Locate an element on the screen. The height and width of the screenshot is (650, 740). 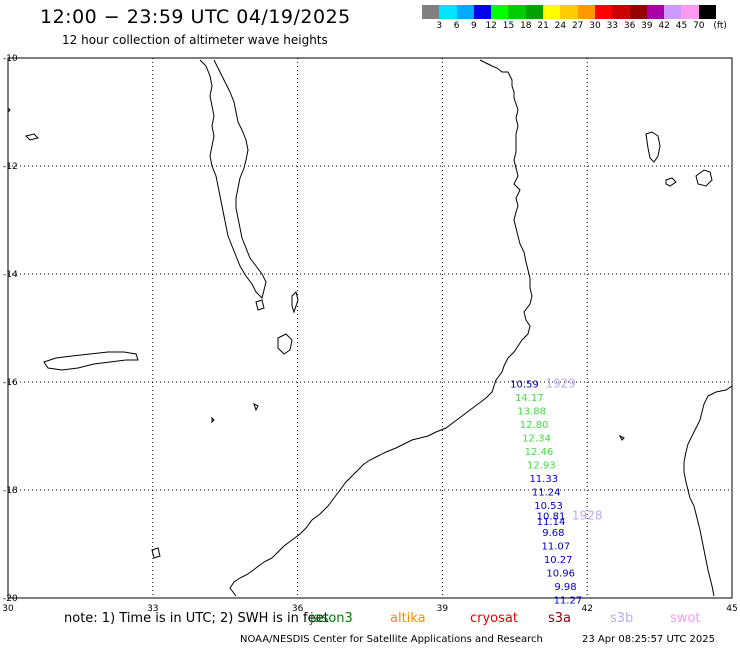
lake-chilwa-outline is located at coordinates (285, 344).